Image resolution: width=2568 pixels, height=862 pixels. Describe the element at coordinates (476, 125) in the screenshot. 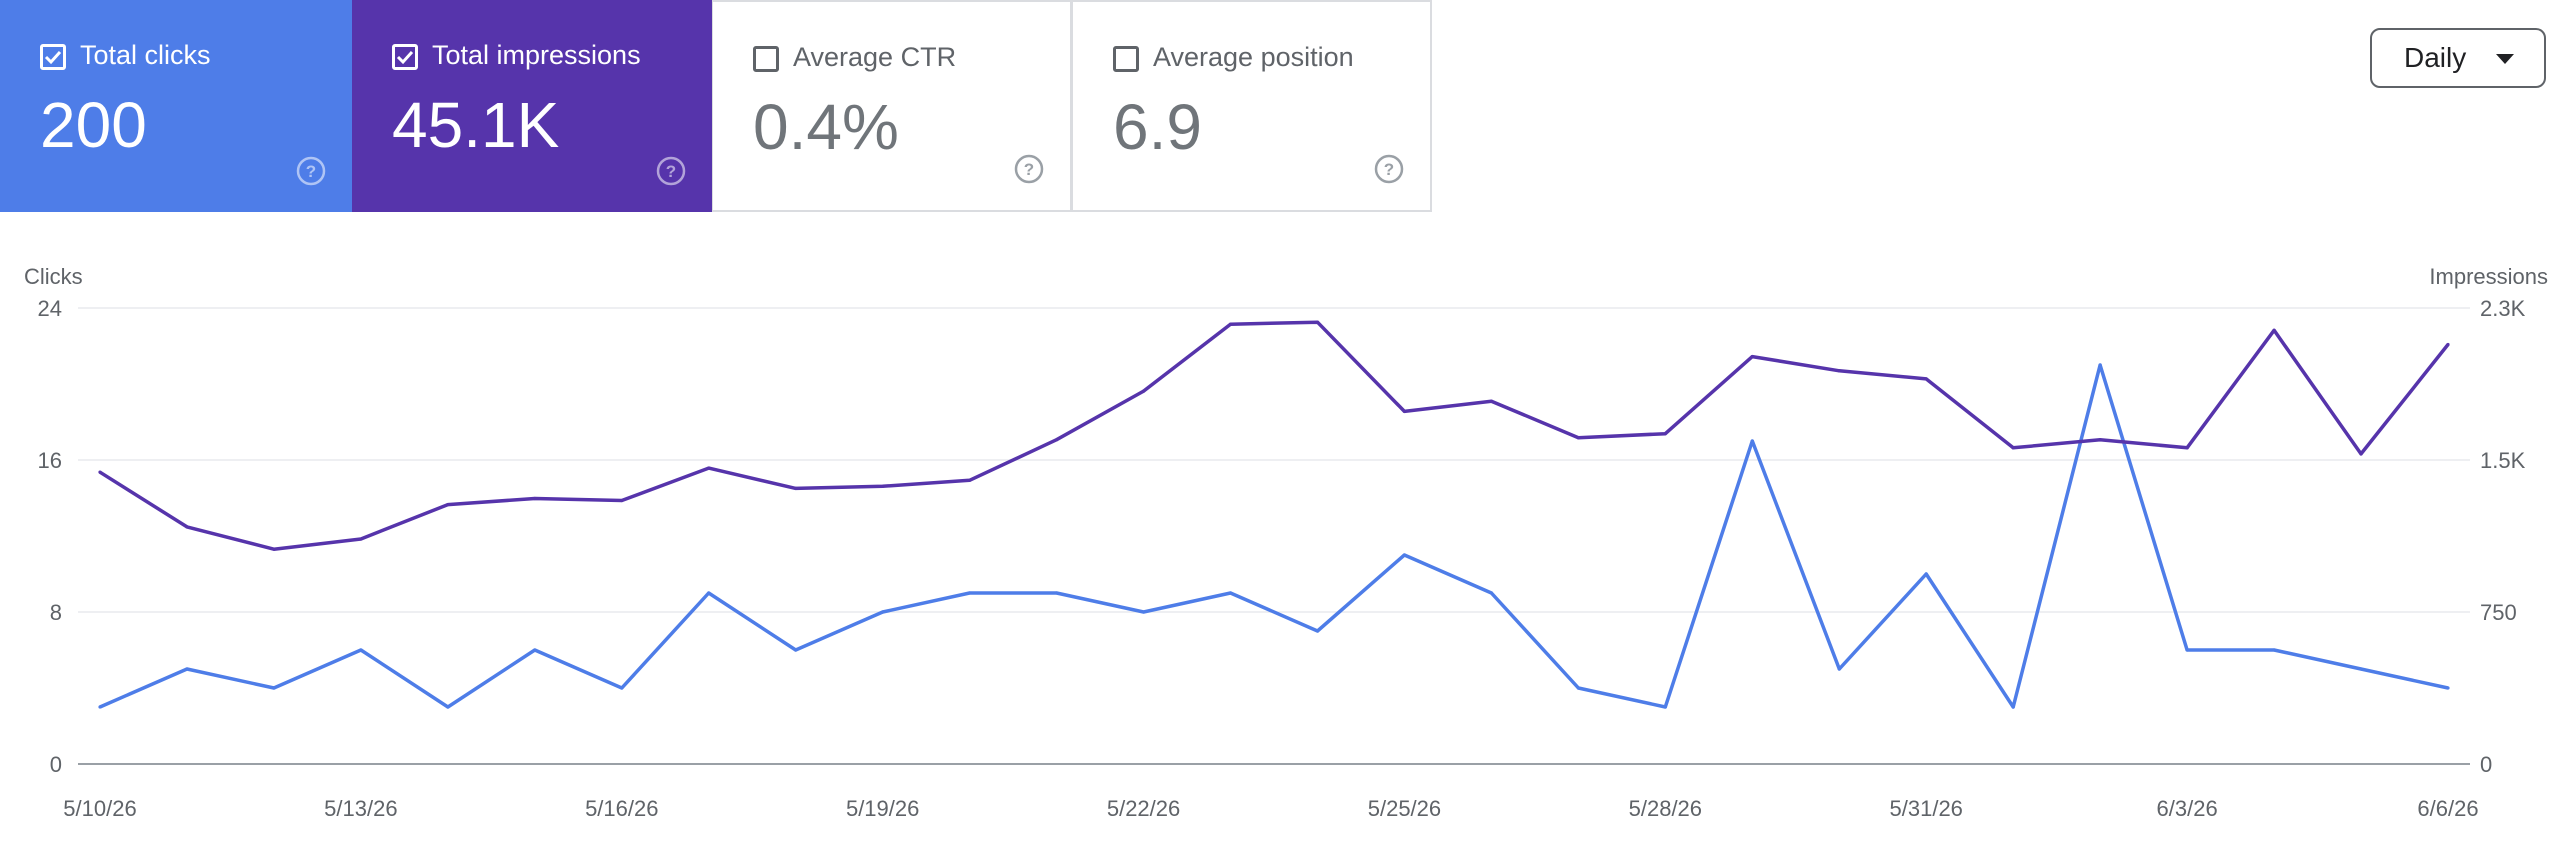

I see `total-impressions-value: 45.1K` at that location.